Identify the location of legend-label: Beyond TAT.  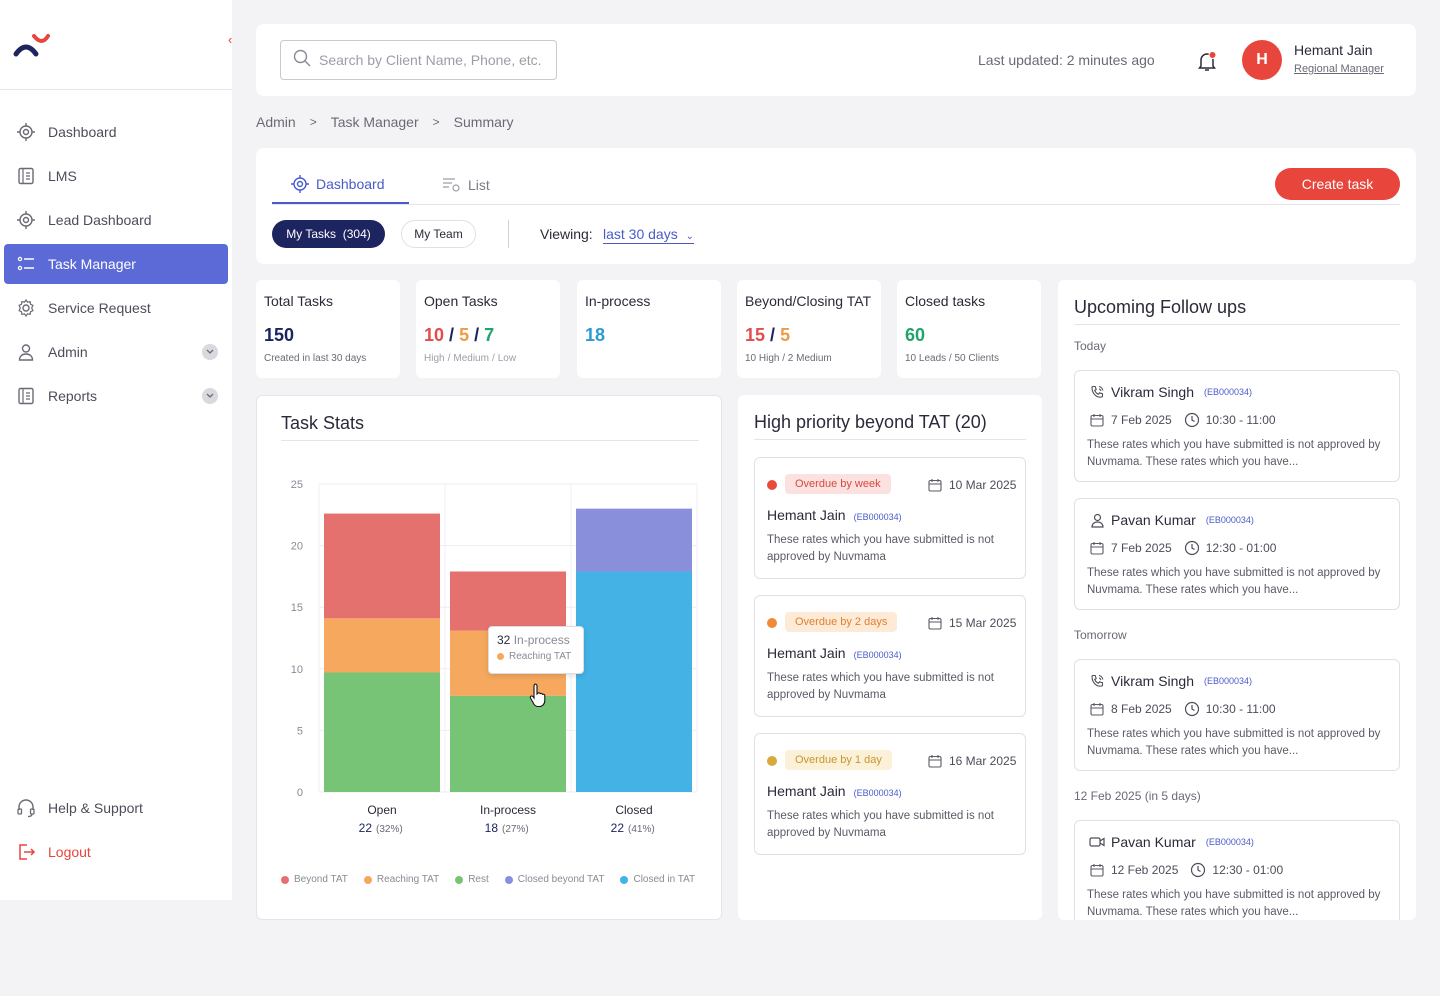
(321, 879).